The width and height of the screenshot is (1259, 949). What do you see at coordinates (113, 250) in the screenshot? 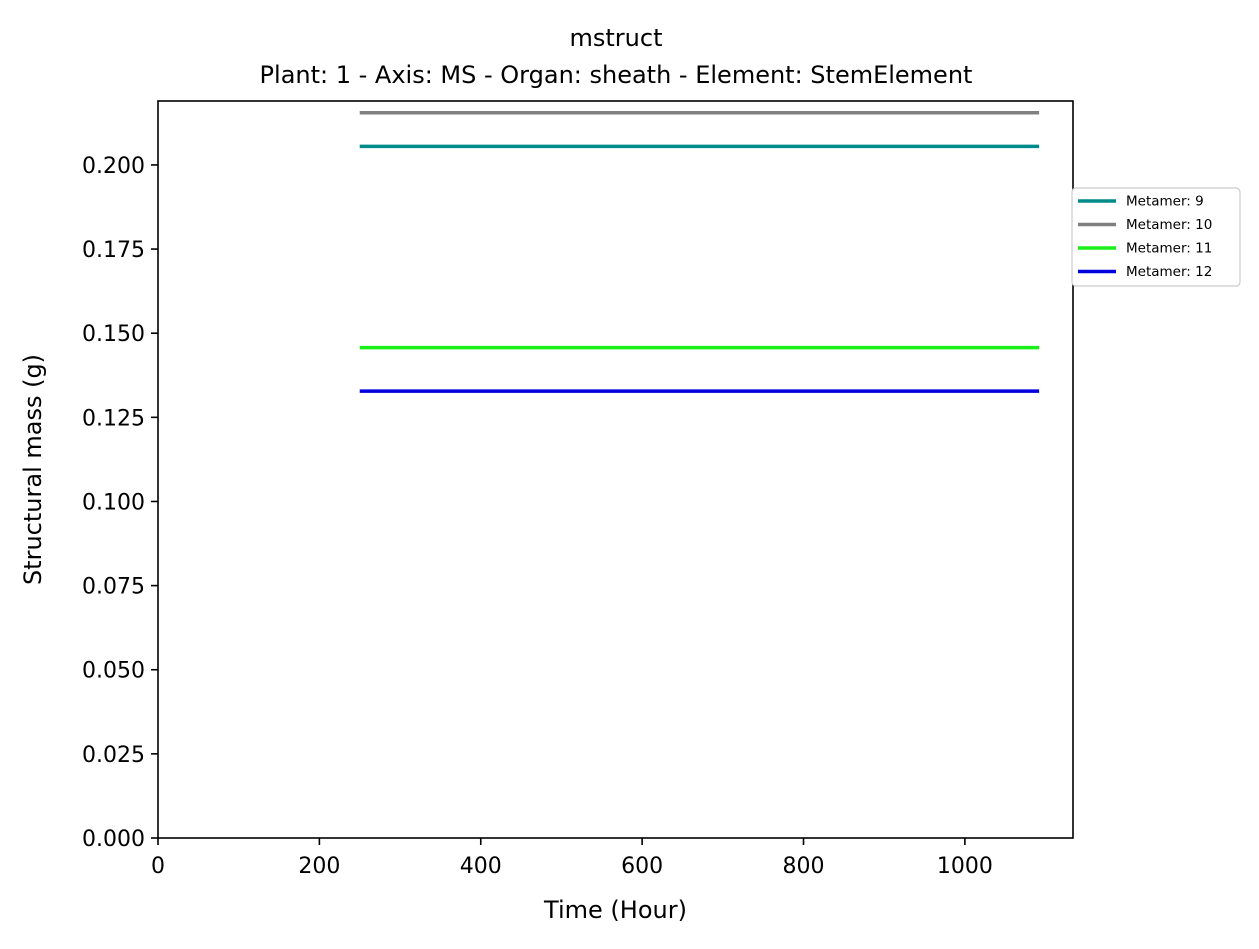
I see `y-tick-label: 0.175` at bounding box center [113, 250].